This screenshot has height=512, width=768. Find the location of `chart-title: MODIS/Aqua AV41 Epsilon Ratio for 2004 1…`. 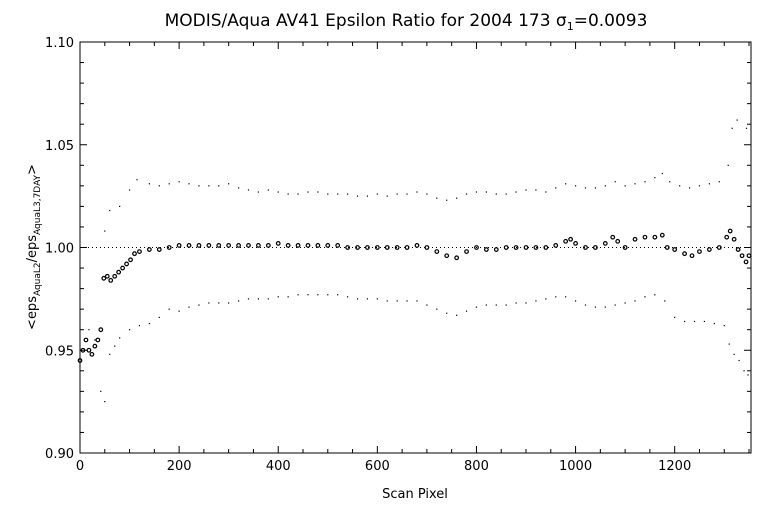

chart-title: MODIS/Aqua AV41 Epsilon Ratio for 2004 1… is located at coordinates (406, 22).